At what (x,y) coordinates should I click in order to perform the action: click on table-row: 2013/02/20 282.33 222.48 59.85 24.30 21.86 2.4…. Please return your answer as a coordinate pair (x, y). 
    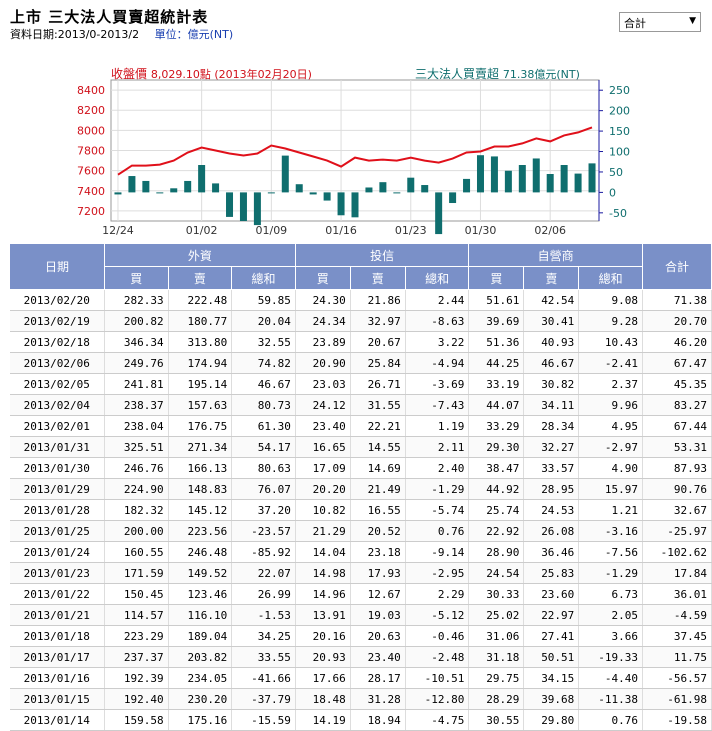
    Looking at the image, I should click on (360, 300).